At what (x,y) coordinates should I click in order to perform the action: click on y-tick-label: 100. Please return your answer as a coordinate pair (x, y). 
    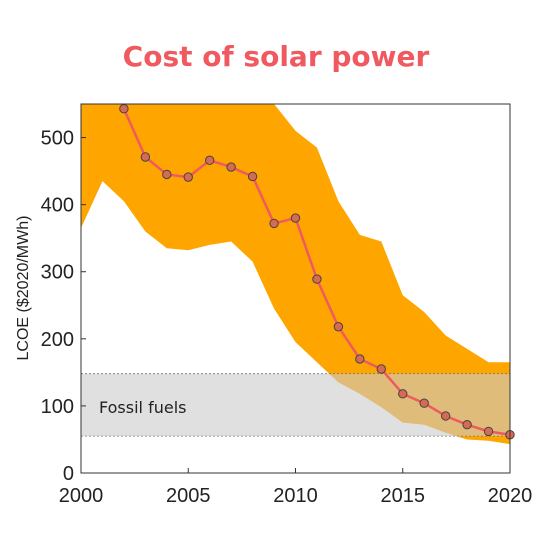
    Looking at the image, I should click on (57, 407).